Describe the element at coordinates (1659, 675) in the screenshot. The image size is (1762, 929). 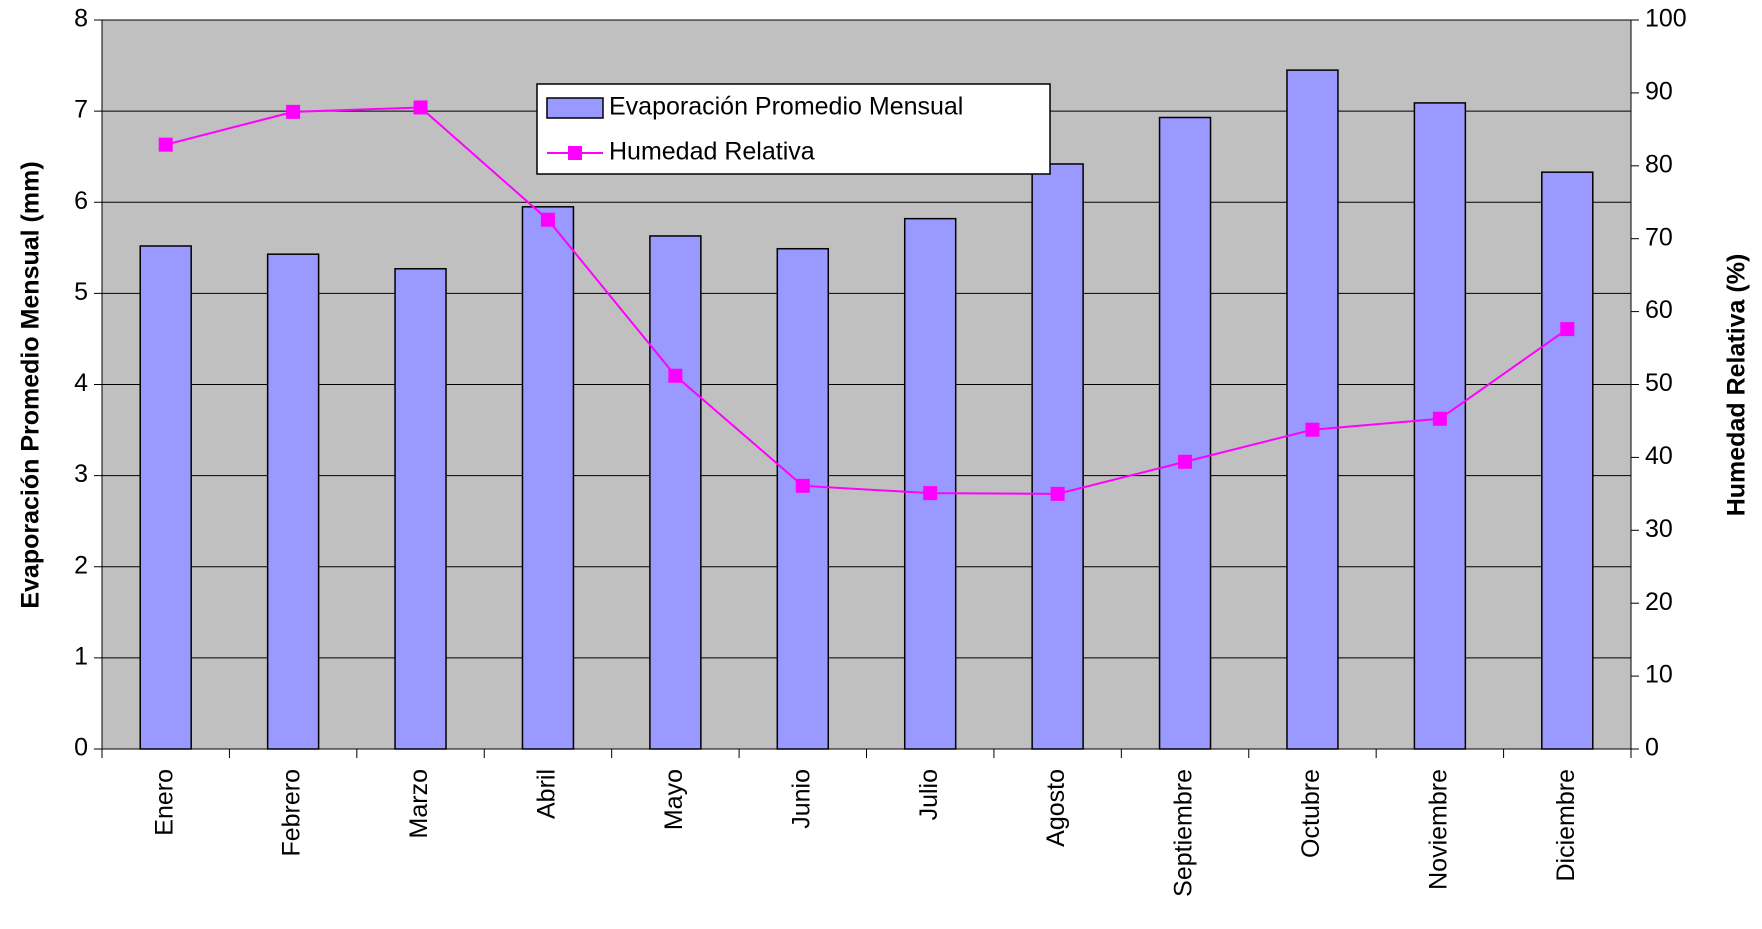
I see `y2-tick-label: 10` at that location.